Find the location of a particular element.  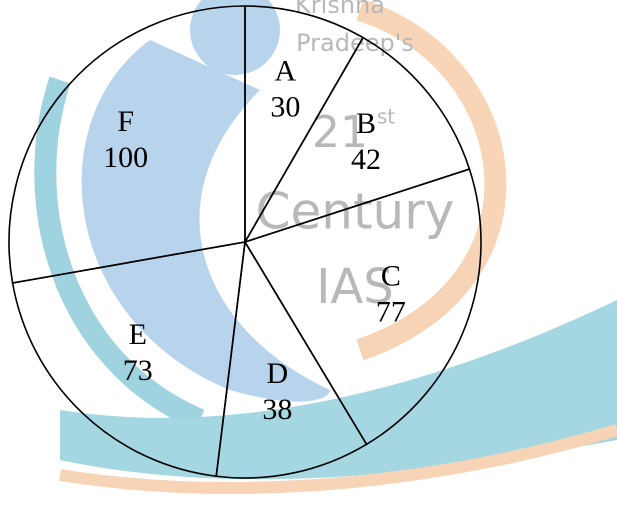

slice-value: 100 is located at coordinates (125, 157).